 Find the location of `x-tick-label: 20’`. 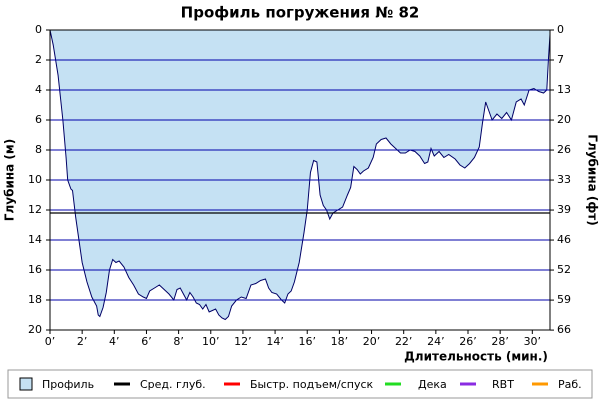

x-tick-label: 20’ is located at coordinates (372, 341).